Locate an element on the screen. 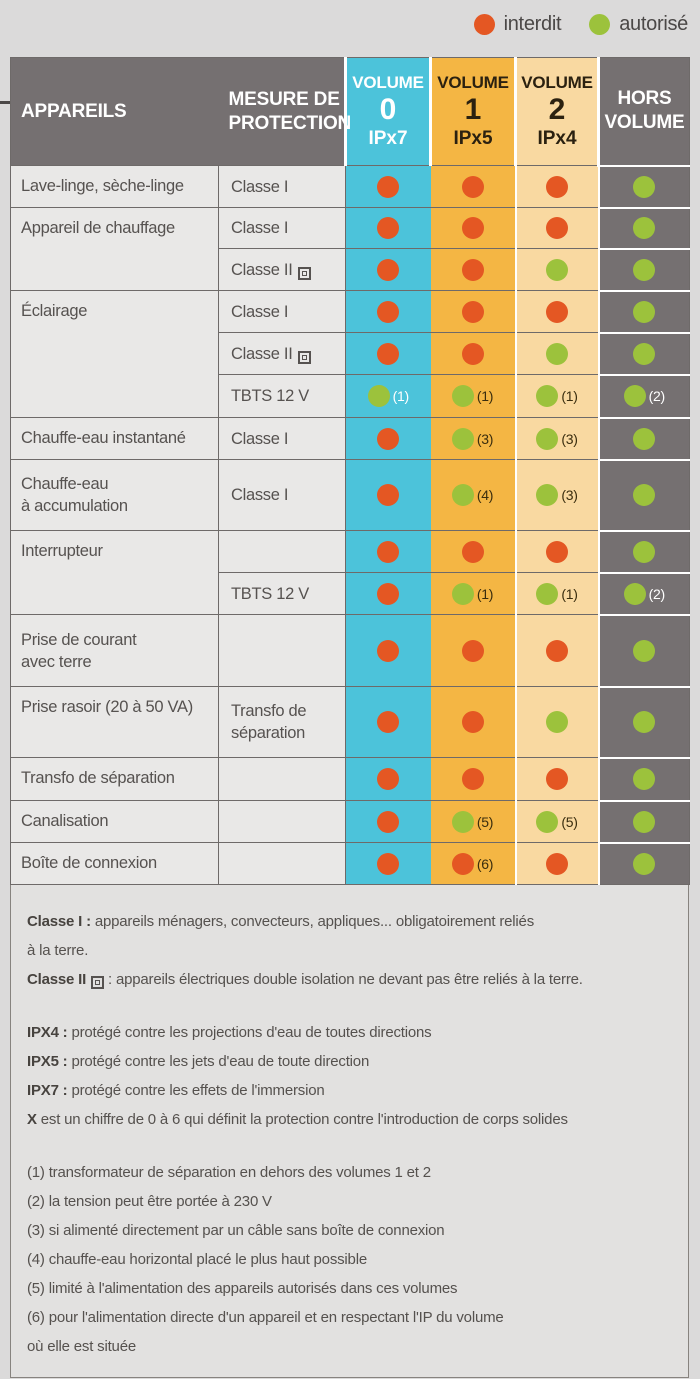 The height and width of the screenshot is (1379, 700). note-term: X is located at coordinates (32, 1119).